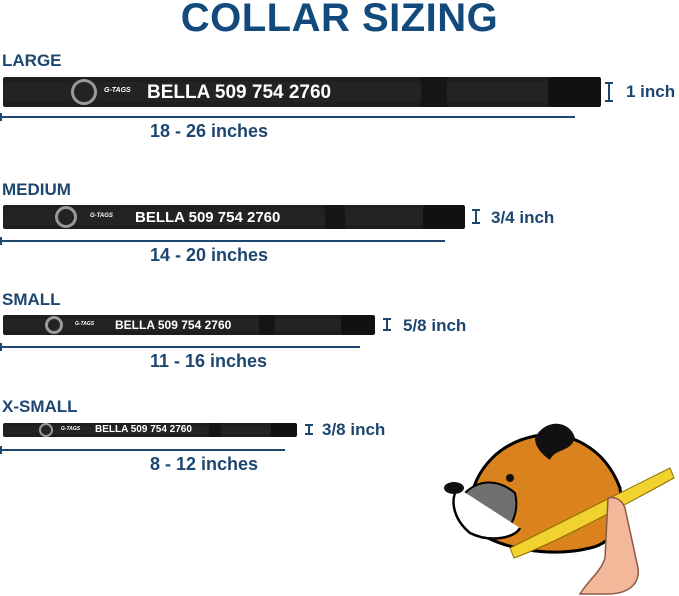  Describe the element at coordinates (339, 20) in the screenshot. I see `page-title: COLLAR SIZING` at that location.